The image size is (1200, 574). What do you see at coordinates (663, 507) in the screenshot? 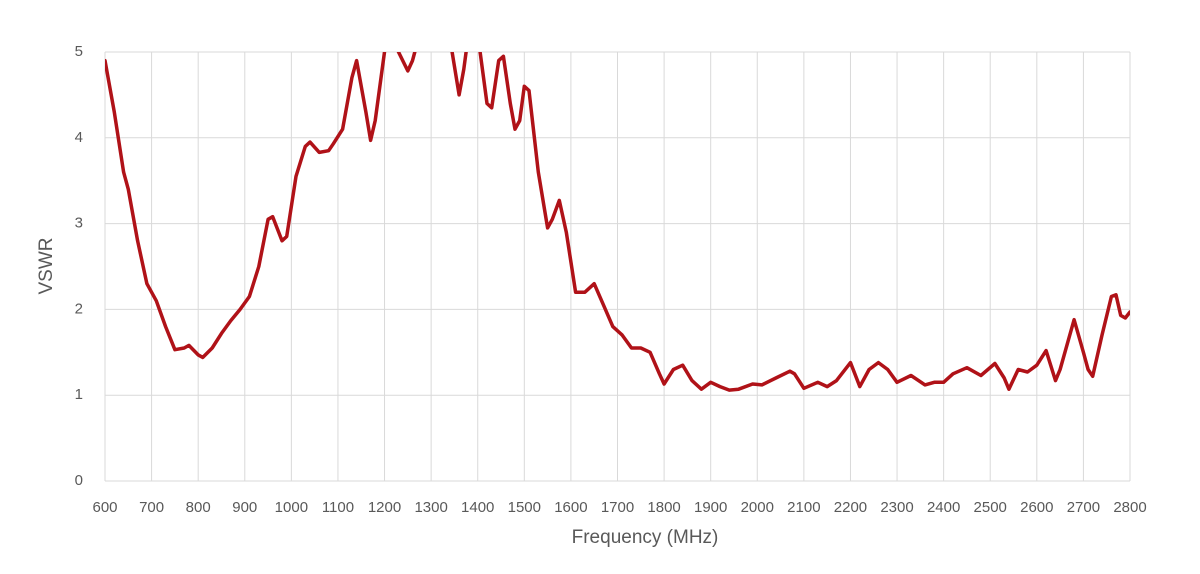
I see `x-tick-label: 1800` at bounding box center [663, 507].